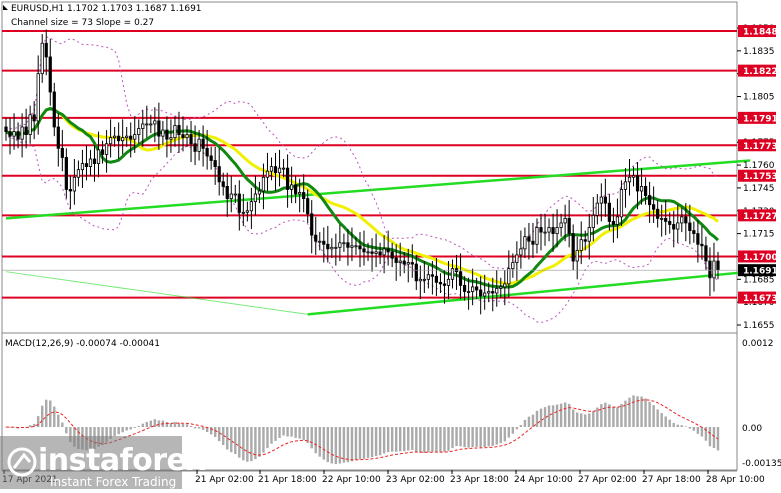  Describe the element at coordinates (760, 72) in the screenshot. I see `level-tag-label: 1.1822` at that location.